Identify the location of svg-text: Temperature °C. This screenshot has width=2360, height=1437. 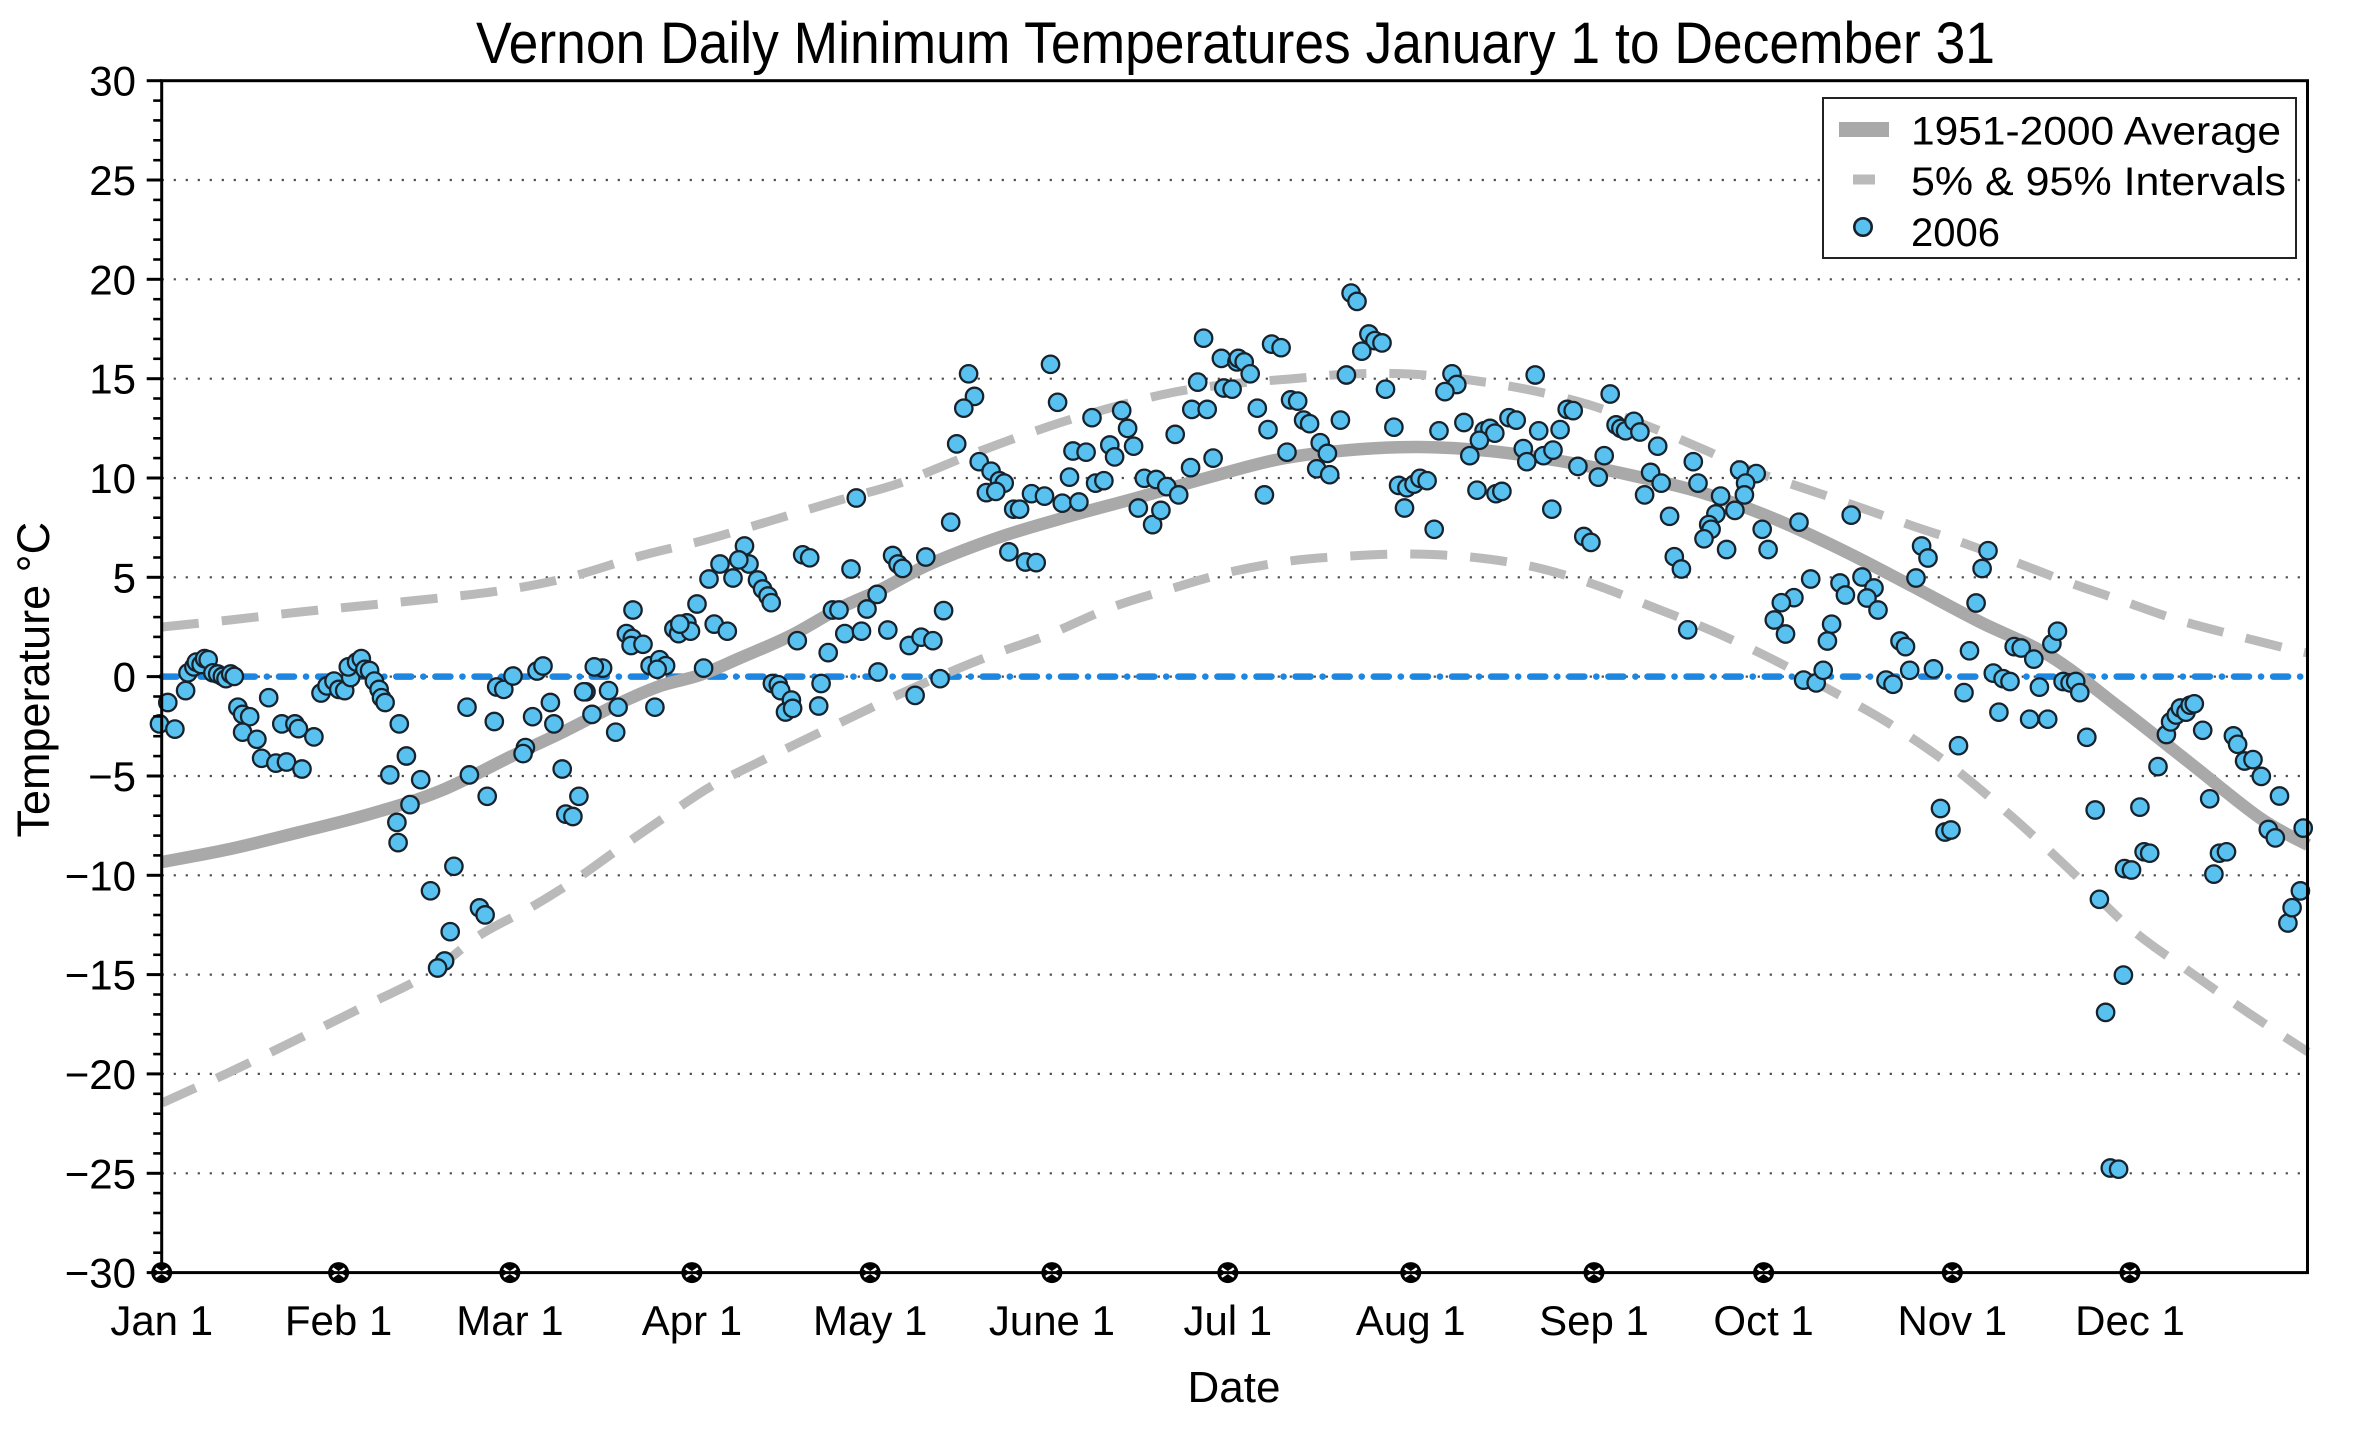
(33, 680).